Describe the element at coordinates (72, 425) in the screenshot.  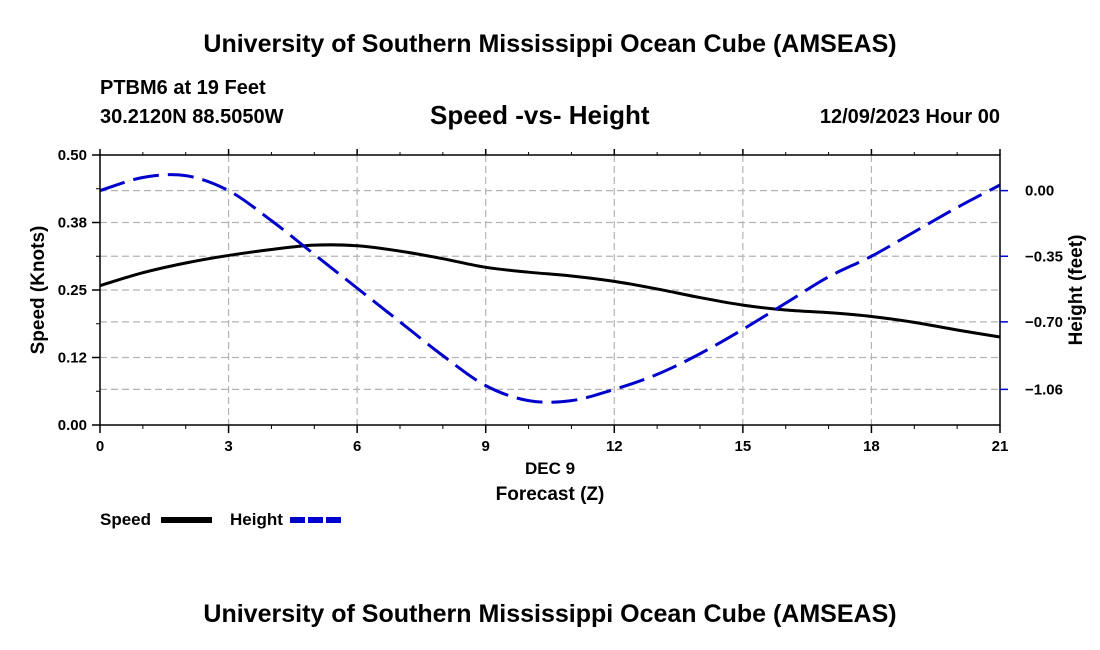
I see `y-tick-label: 0.00` at that location.